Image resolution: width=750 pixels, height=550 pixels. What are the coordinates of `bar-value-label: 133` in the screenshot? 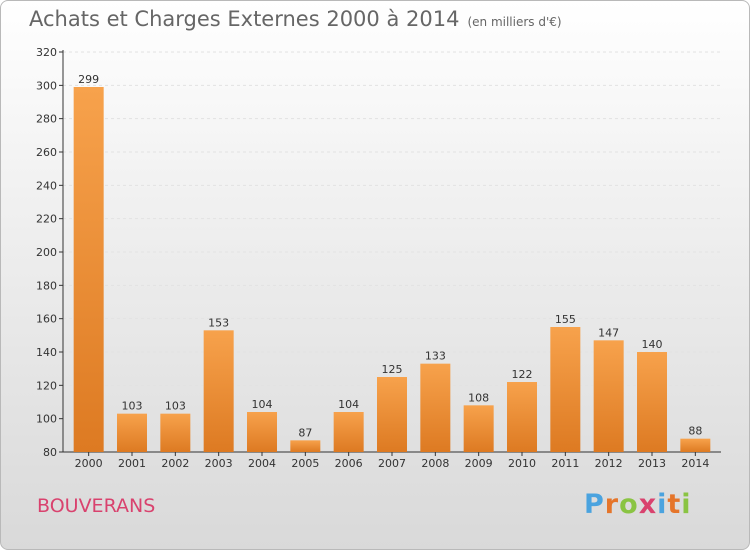 It's located at (435, 356).